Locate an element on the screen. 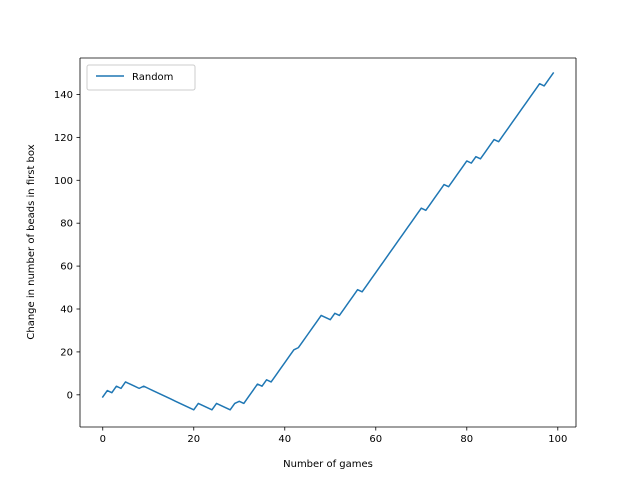 The image size is (640, 480). x-tick-label: 0 is located at coordinates (103, 439).